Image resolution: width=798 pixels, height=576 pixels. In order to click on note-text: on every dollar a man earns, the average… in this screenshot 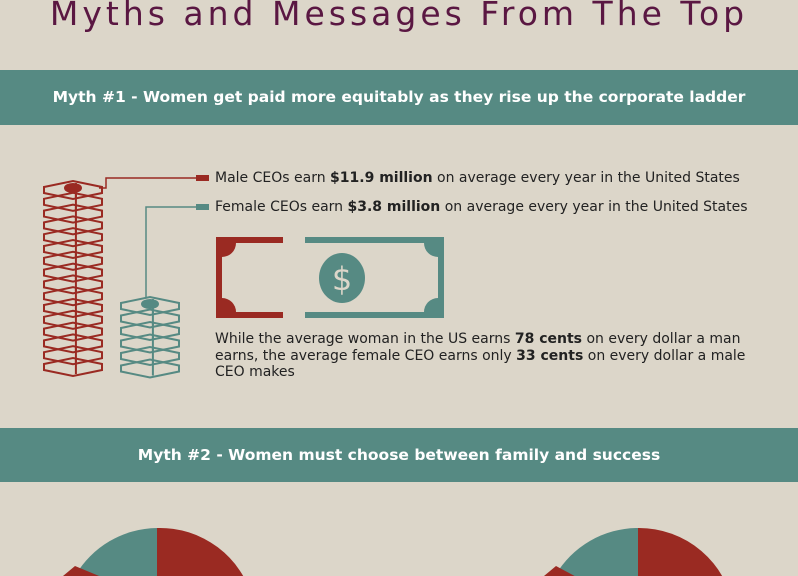, I will do `click(478, 347)`.